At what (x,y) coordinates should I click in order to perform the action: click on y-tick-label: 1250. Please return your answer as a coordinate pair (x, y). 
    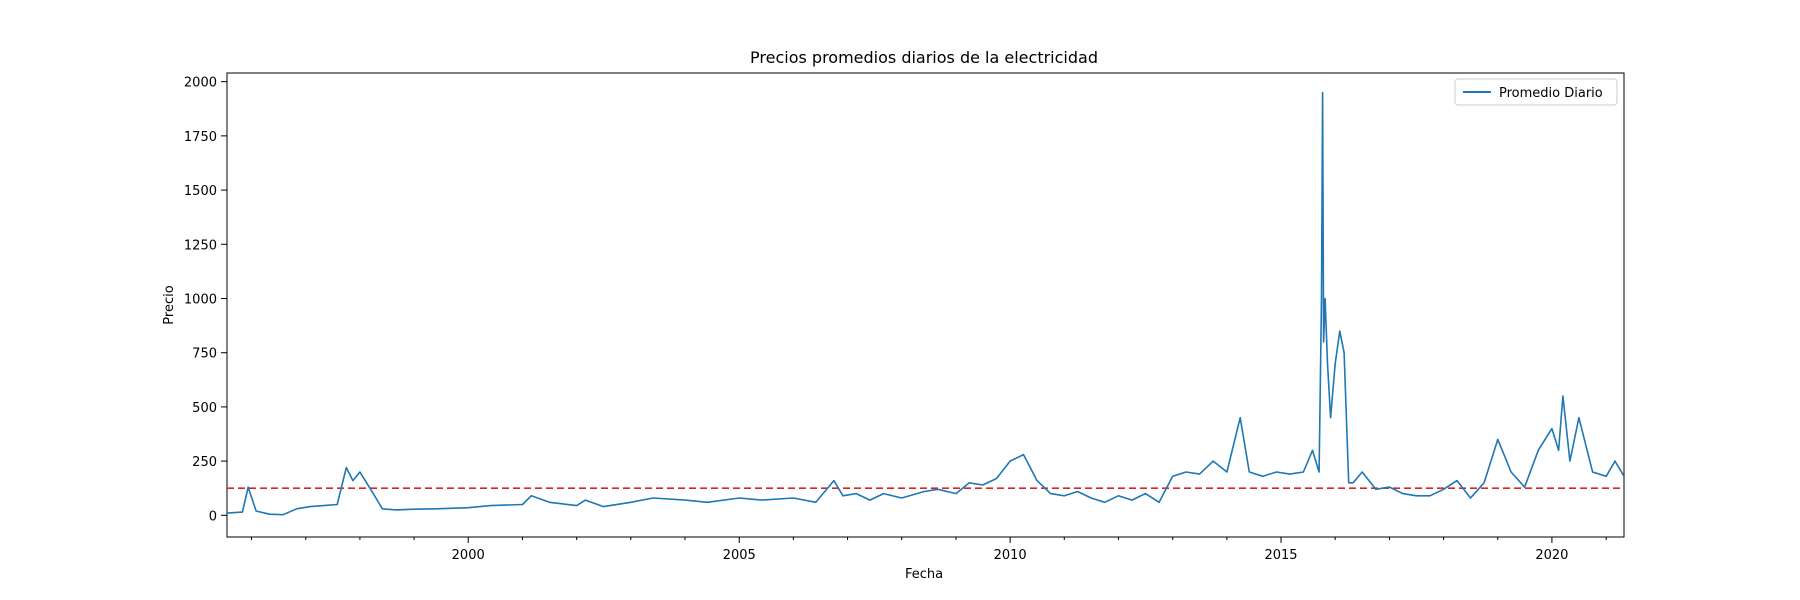
    Looking at the image, I should click on (200, 245).